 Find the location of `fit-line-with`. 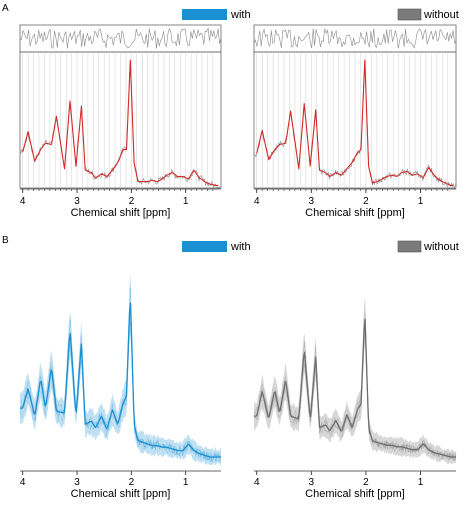

fit-line-with is located at coordinates (120, 122).